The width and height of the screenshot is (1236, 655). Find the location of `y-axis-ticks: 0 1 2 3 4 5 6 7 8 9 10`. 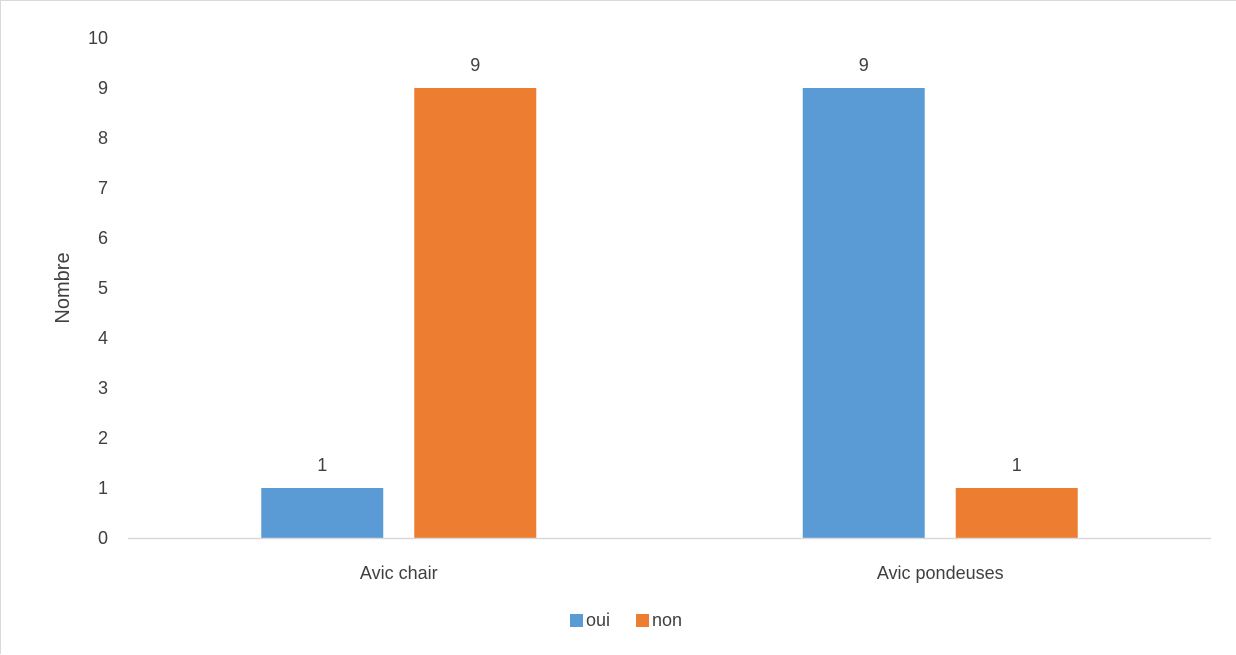

y-axis-ticks: 0 1 2 3 4 5 6 7 8 9 10 is located at coordinates (98, 288).